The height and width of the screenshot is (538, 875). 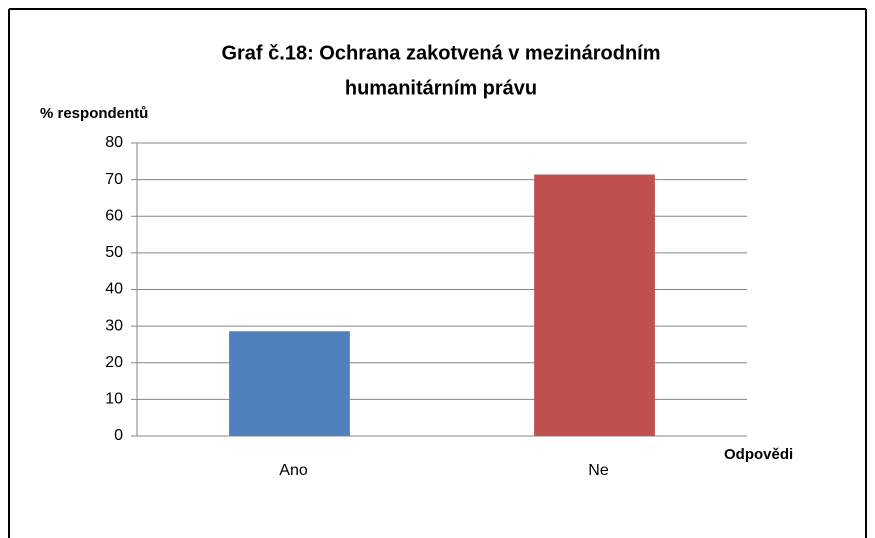 I want to click on y-tick-label: 60, so click(x=114, y=215).